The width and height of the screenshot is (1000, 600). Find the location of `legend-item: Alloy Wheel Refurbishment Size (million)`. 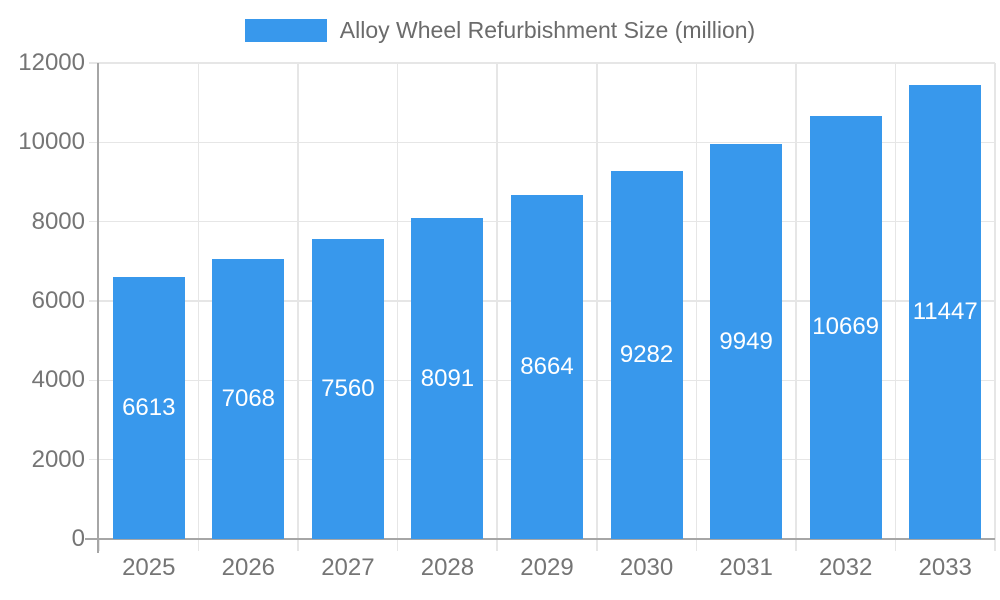

legend-item: Alloy Wheel Refurbishment Size (million) is located at coordinates (500, 30).